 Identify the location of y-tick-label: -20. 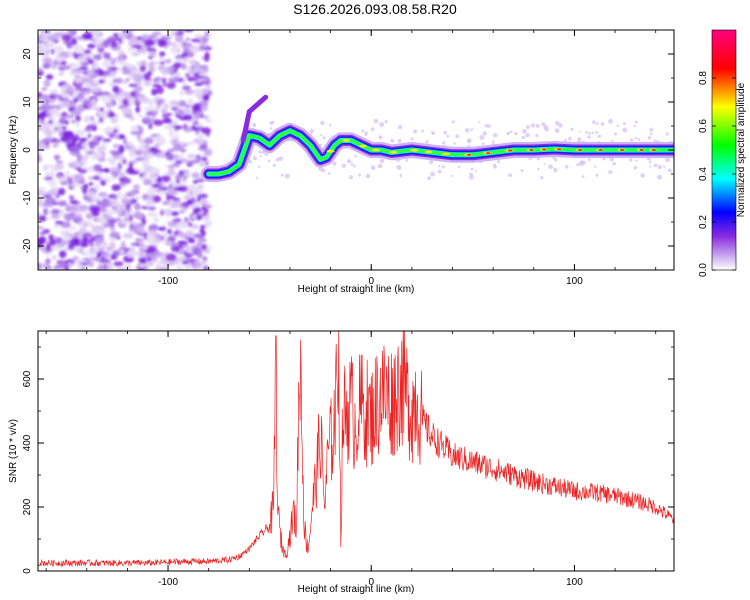
(27, 245).